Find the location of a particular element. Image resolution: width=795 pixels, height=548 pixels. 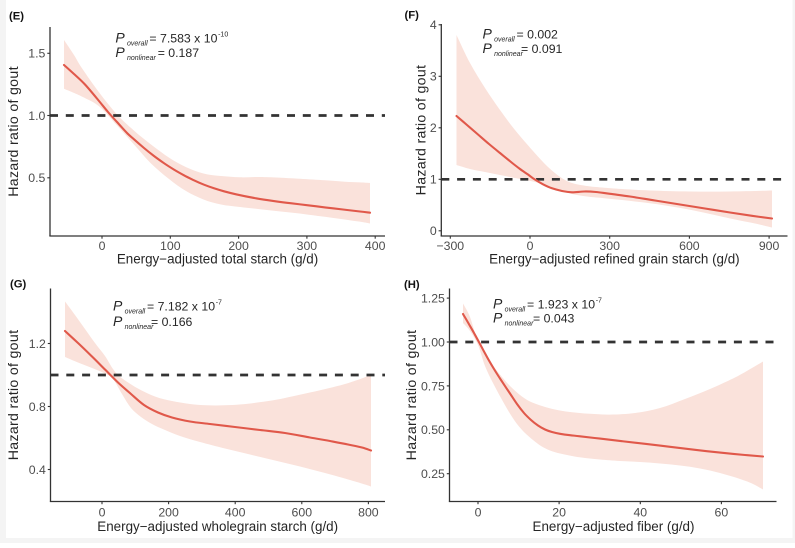

svg-text: 1.25 is located at coordinates (433, 299).